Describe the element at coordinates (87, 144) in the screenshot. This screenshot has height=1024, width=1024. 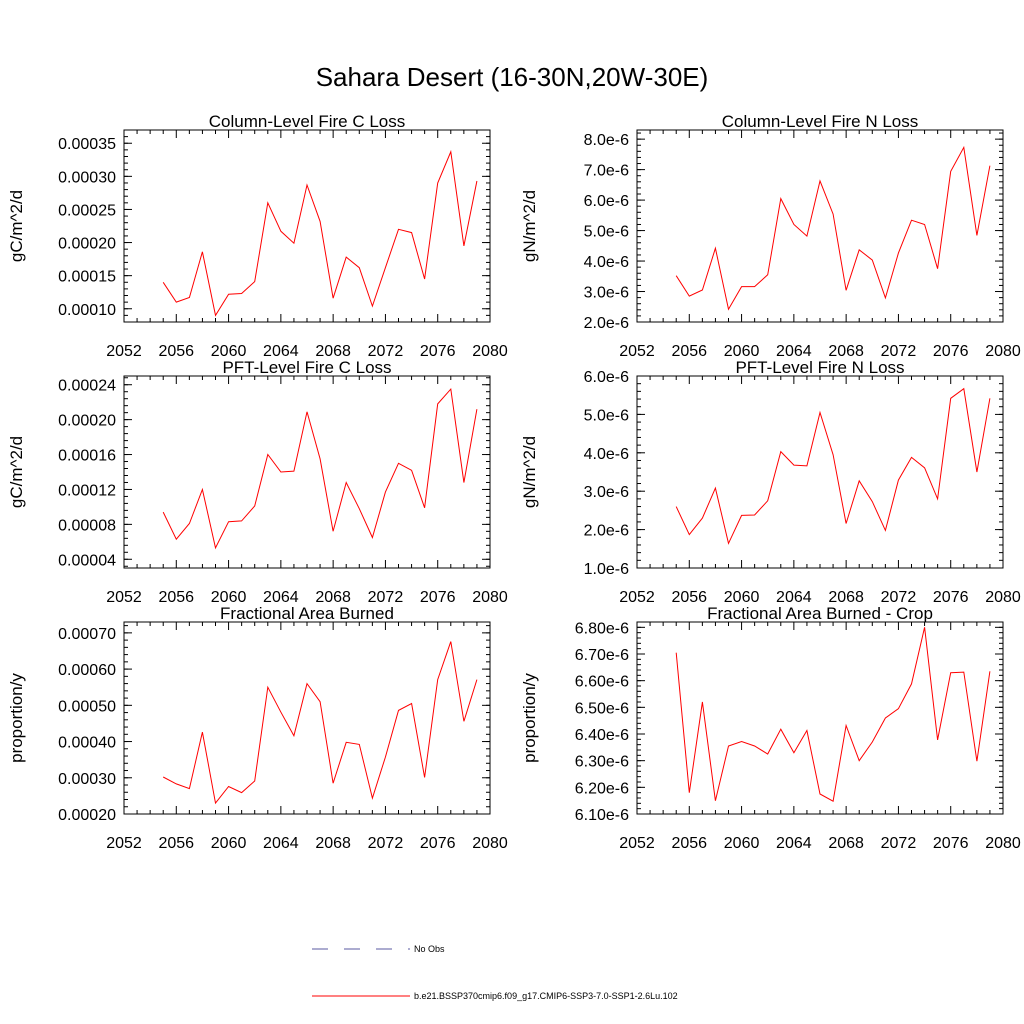
I see `y-tick-label: 0.00035` at that location.